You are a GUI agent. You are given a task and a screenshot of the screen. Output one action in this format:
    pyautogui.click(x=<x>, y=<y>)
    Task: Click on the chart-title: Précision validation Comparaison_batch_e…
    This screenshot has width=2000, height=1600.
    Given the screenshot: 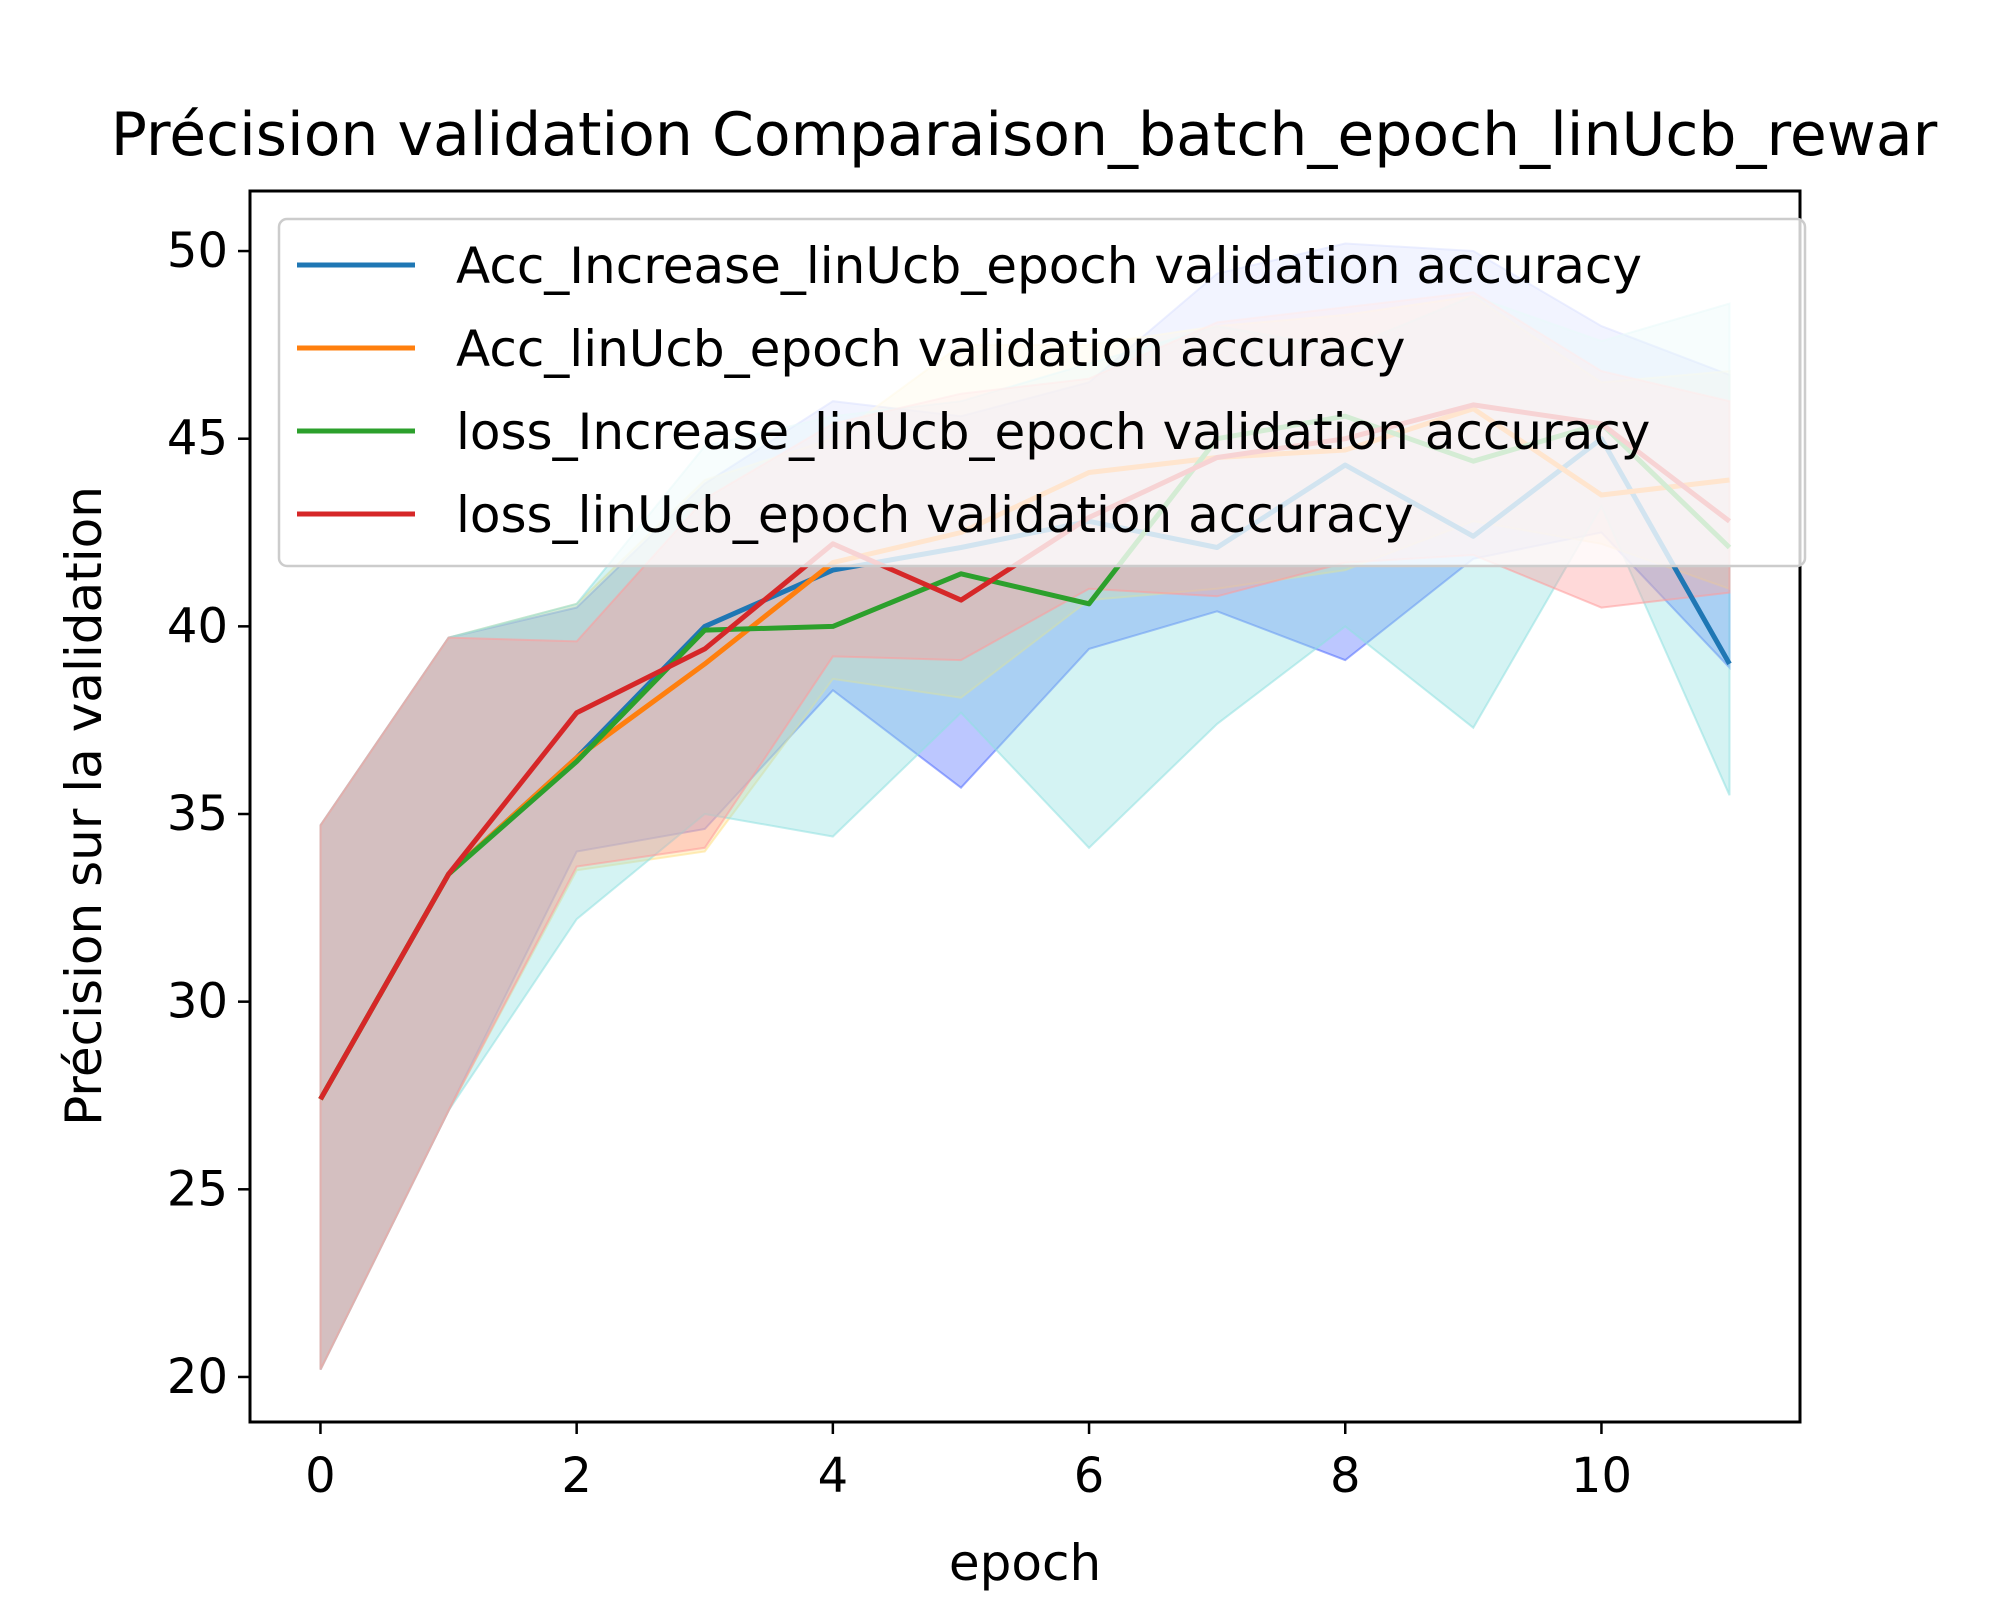 What is the action you would take?
    pyautogui.click(x=1024, y=135)
    